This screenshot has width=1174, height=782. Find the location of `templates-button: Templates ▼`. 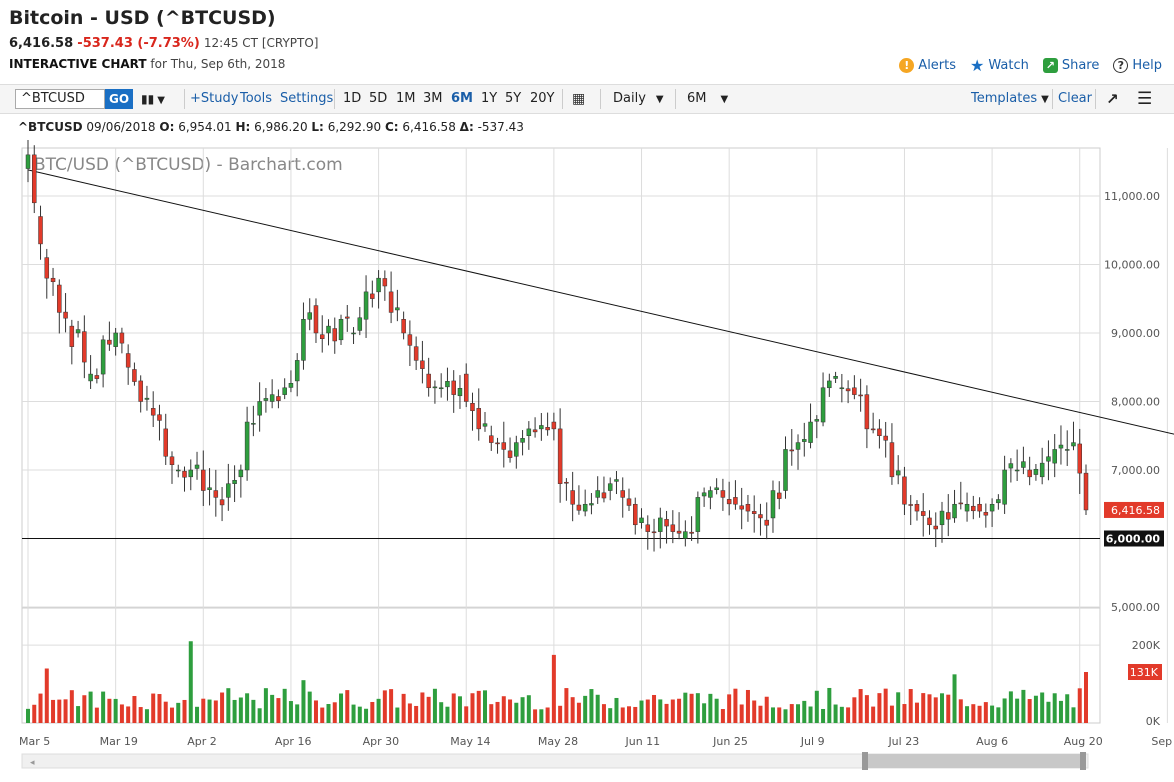

templates-button: Templates ▼ is located at coordinates (1010, 99).